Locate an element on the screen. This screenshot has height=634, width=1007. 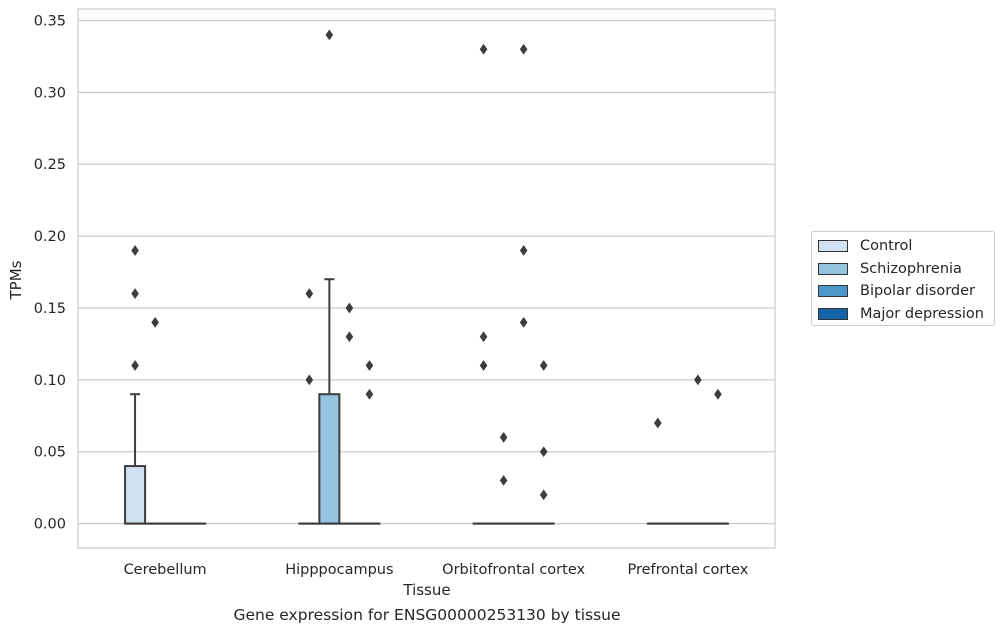
legend-item: Control is located at coordinates (865, 246).